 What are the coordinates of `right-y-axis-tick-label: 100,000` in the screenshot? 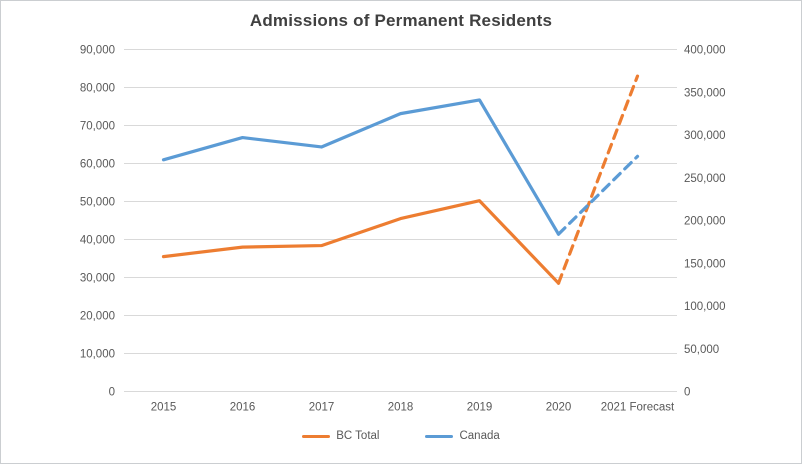 It's located at (705, 307).